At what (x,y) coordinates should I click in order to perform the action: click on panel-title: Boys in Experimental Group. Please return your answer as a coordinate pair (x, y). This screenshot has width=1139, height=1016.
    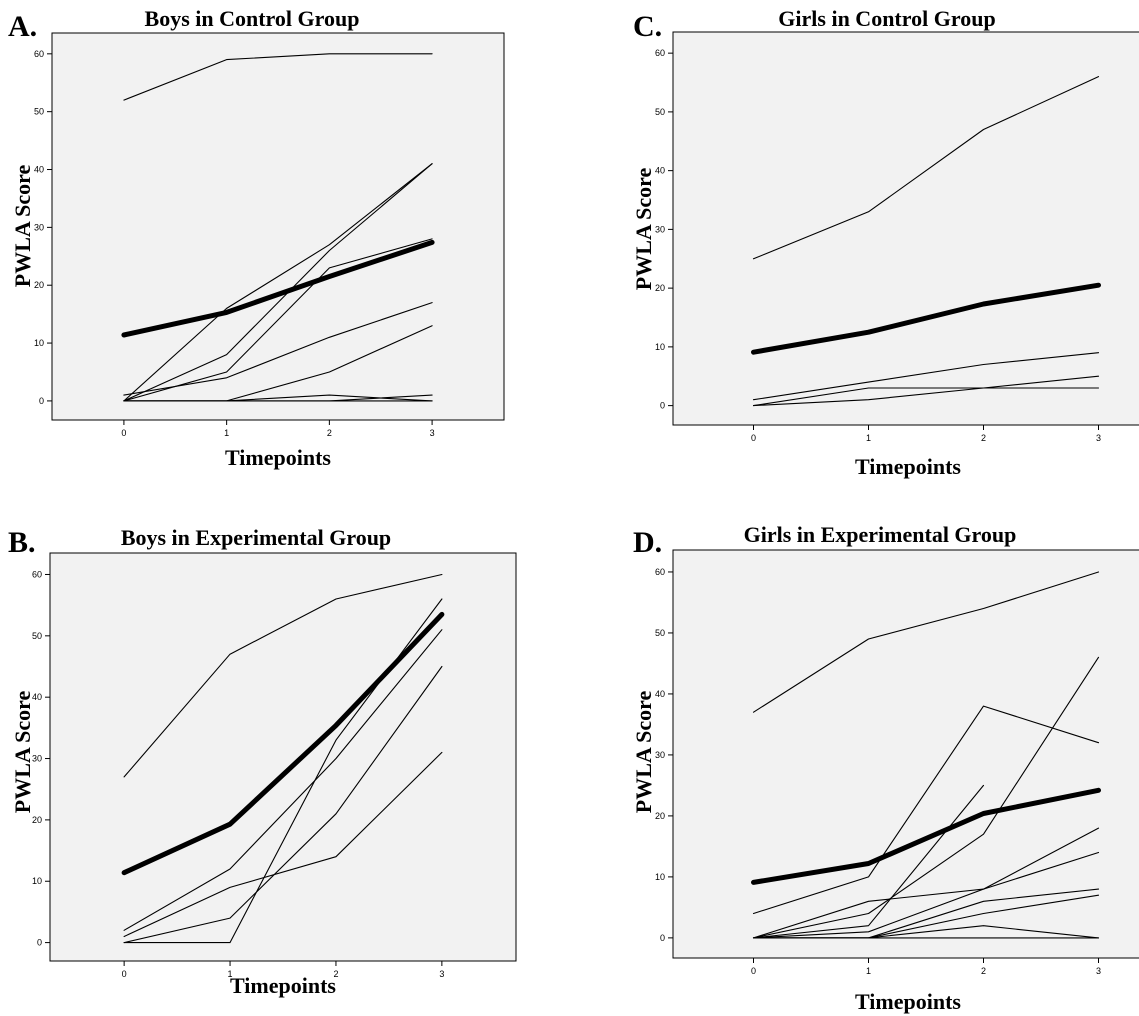
    Looking at the image, I should click on (256, 537).